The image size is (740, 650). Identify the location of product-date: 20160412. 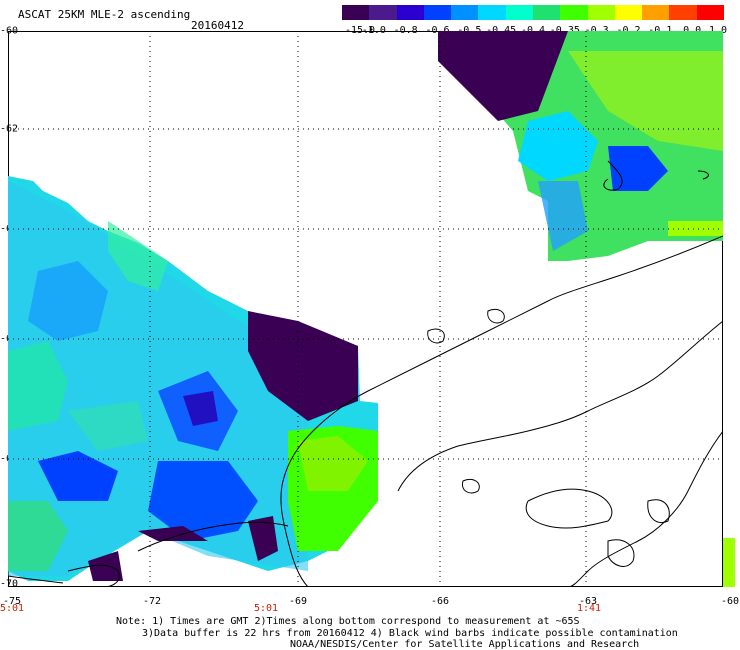
(217, 25).